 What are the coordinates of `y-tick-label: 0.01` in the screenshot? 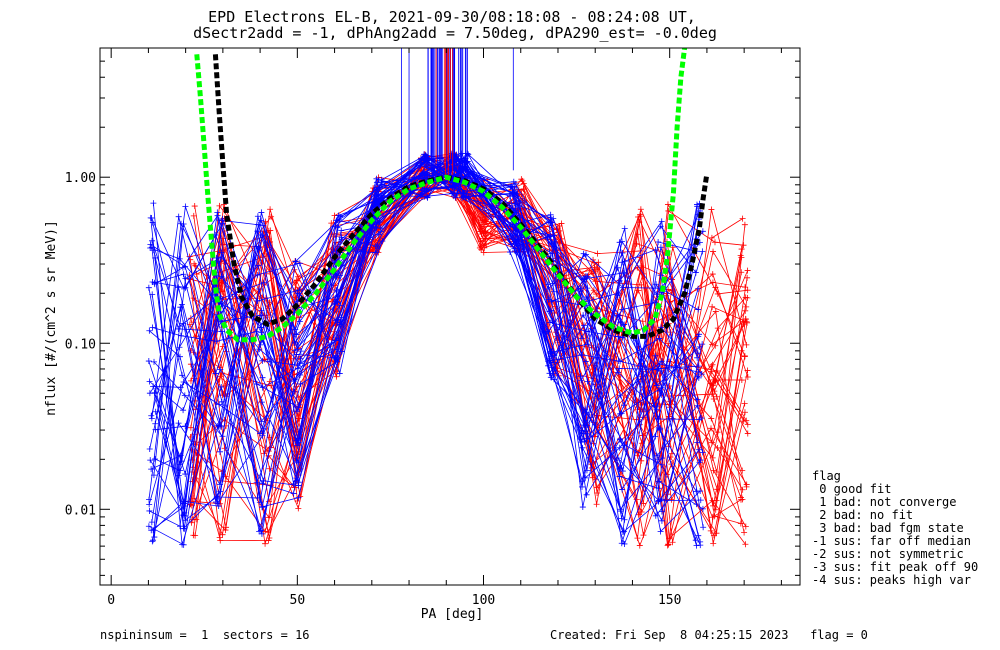 It's located at (80, 510).